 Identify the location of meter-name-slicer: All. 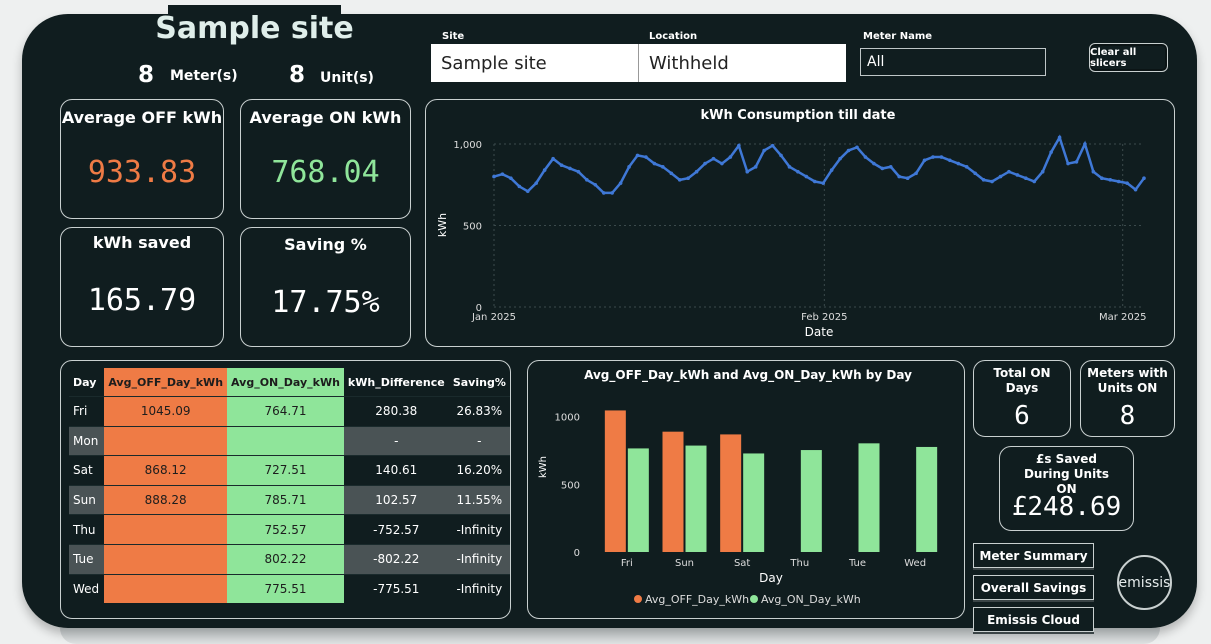
(953, 62).